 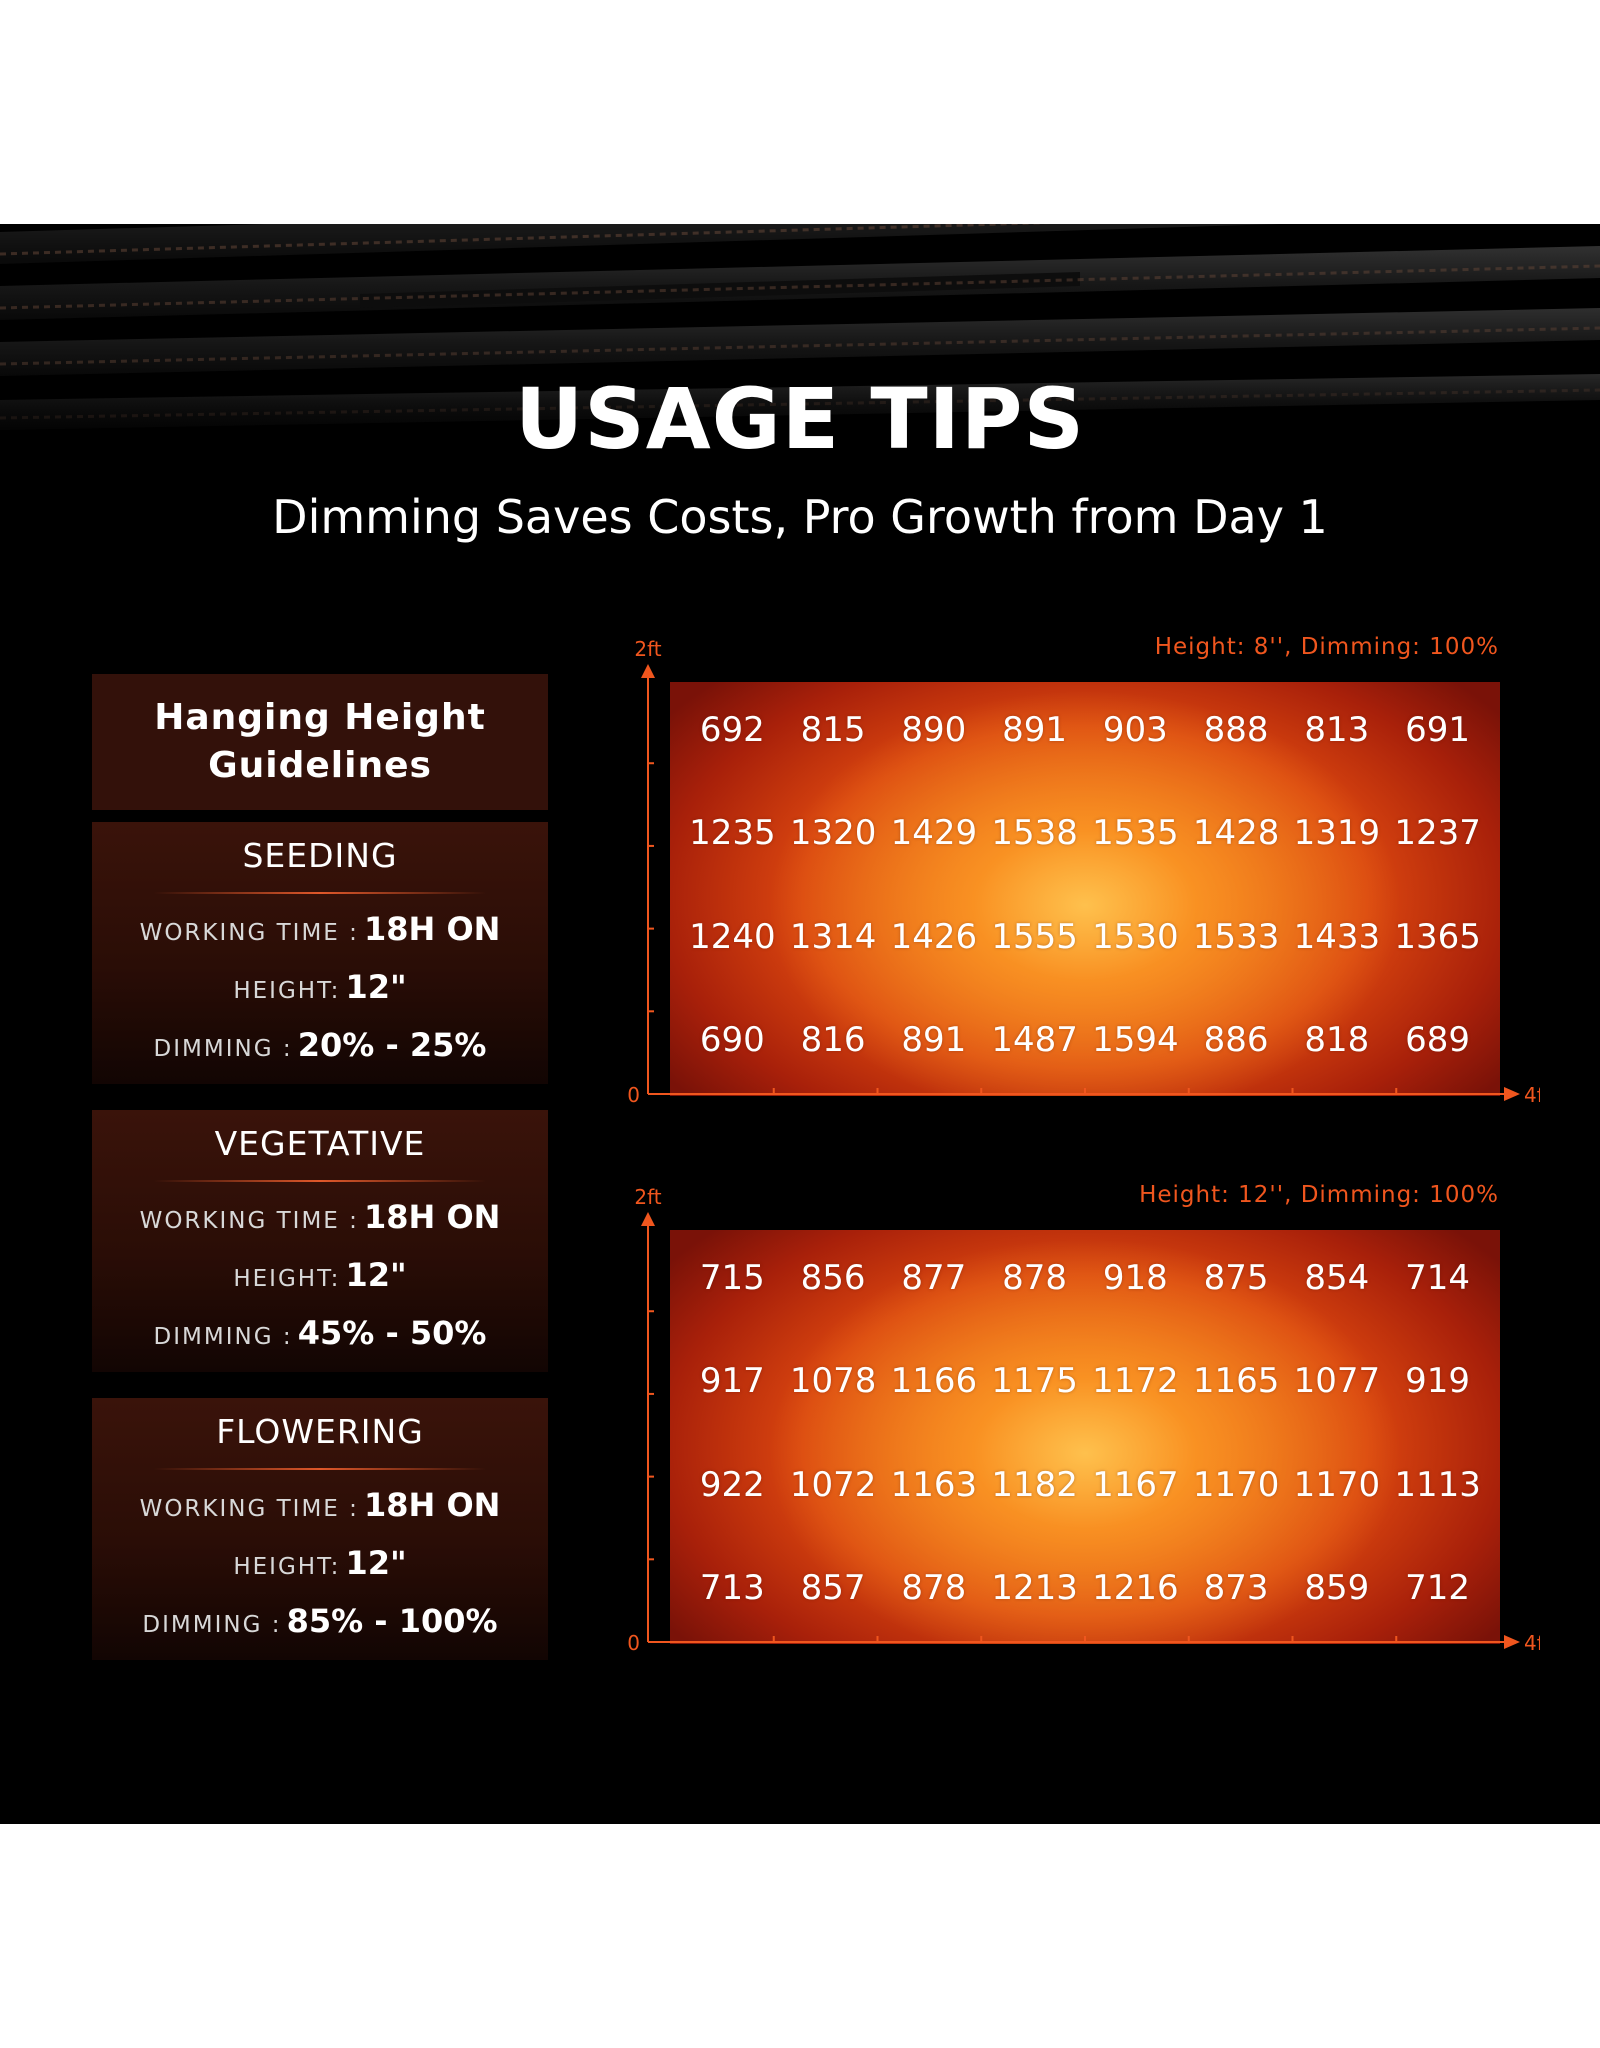 I want to click on heatmap-cell-value: 1487, so click(x=1034, y=1040).